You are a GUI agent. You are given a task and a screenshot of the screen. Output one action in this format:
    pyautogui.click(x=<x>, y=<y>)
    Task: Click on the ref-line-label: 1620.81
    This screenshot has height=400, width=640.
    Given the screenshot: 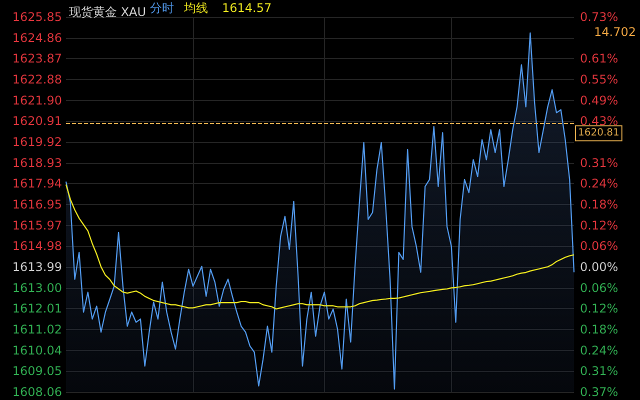 What is the action you would take?
    pyautogui.click(x=599, y=133)
    